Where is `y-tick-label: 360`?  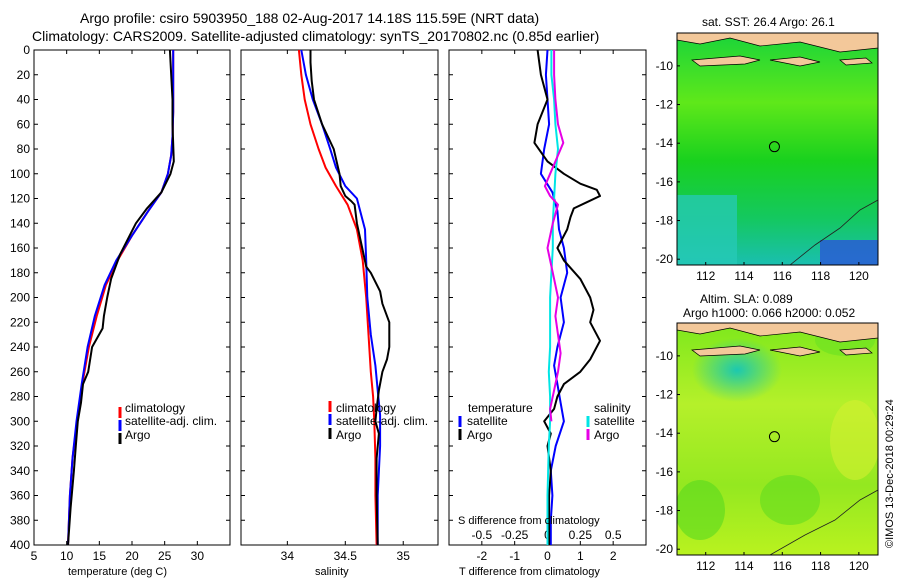
y-tick-label: 360 is located at coordinates (20, 496).